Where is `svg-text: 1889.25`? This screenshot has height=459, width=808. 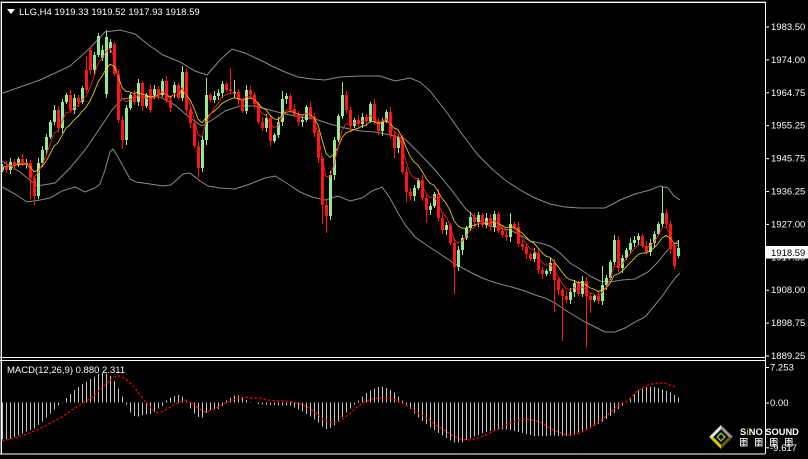
svg-text: 1889.25 is located at coordinates (788, 356).